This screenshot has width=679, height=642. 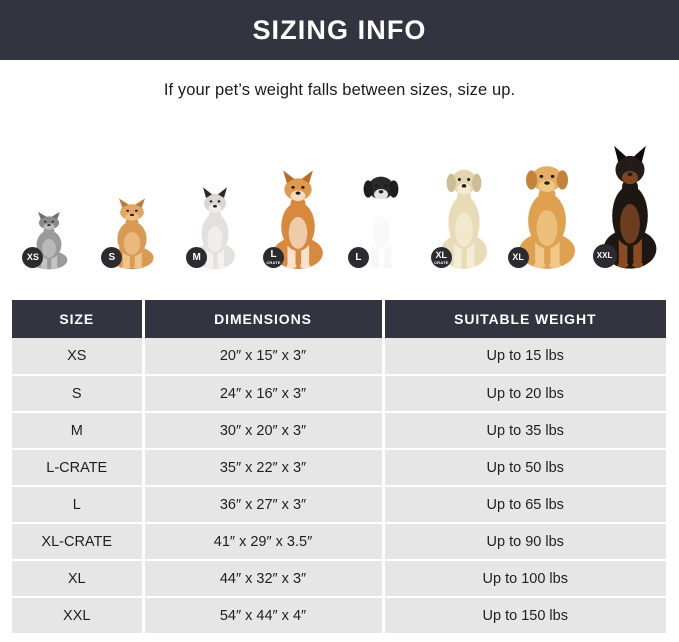 I want to click on cell-size: L-CRATE, so click(x=78, y=468).